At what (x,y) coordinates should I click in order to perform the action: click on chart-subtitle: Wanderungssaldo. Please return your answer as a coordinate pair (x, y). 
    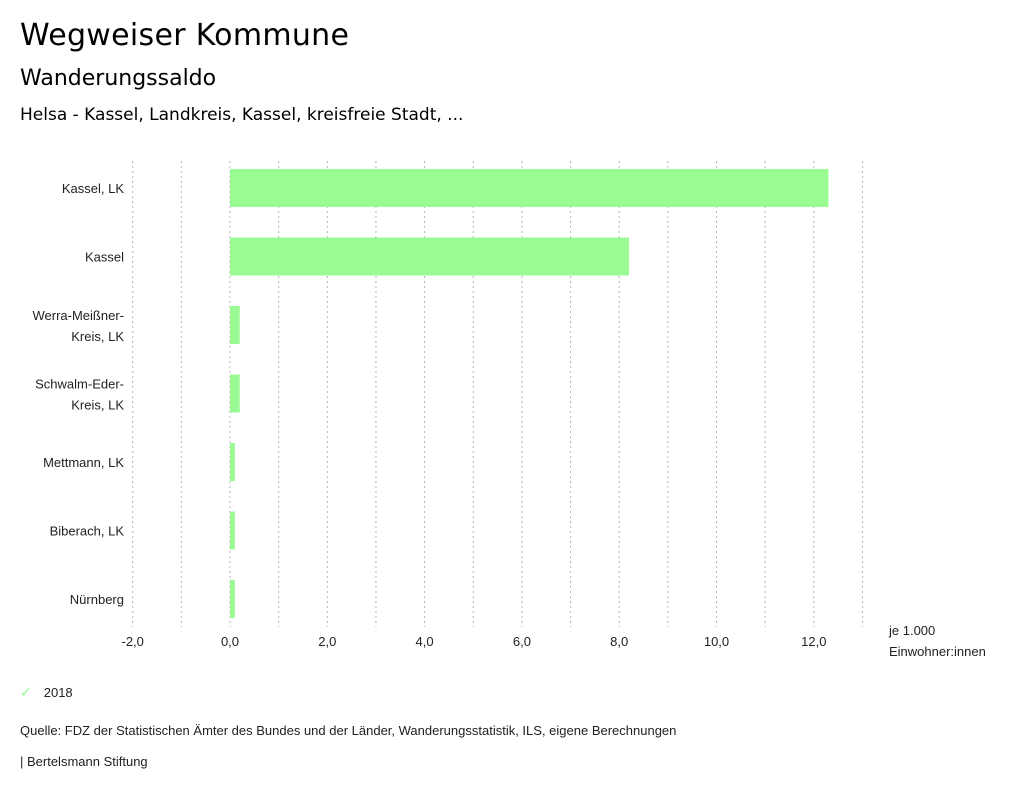
    Looking at the image, I should click on (118, 78).